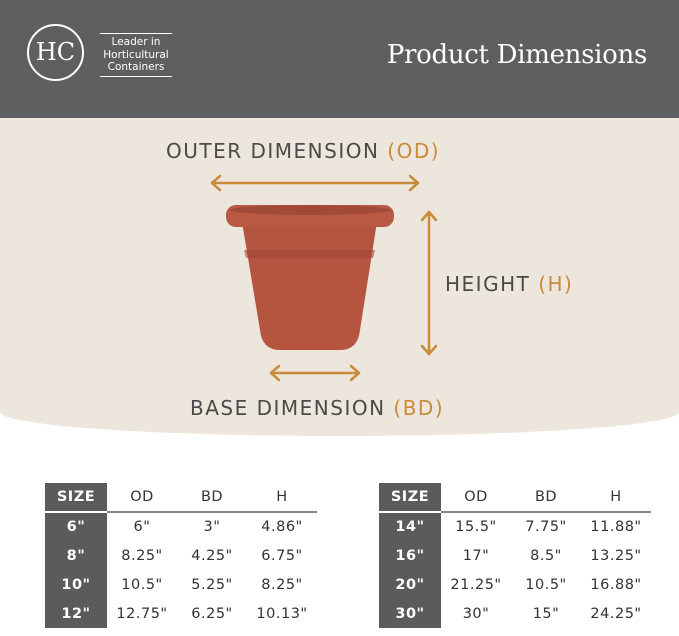 The width and height of the screenshot is (679, 636). Describe the element at coordinates (616, 555) in the screenshot. I see `table-cell: 13.25"` at that location.